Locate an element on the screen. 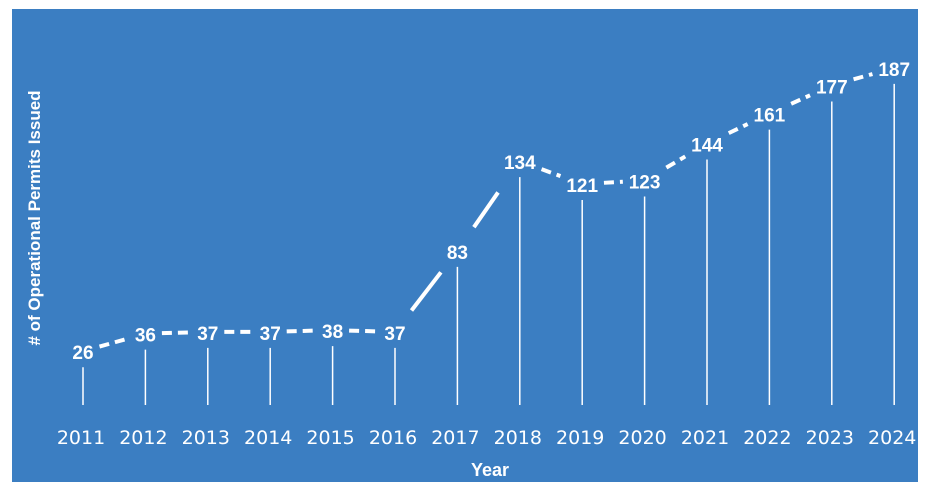 The width and height of the screenshot is (926, 486). x-tick-label: 2023 is located at coordinates (830, 438).